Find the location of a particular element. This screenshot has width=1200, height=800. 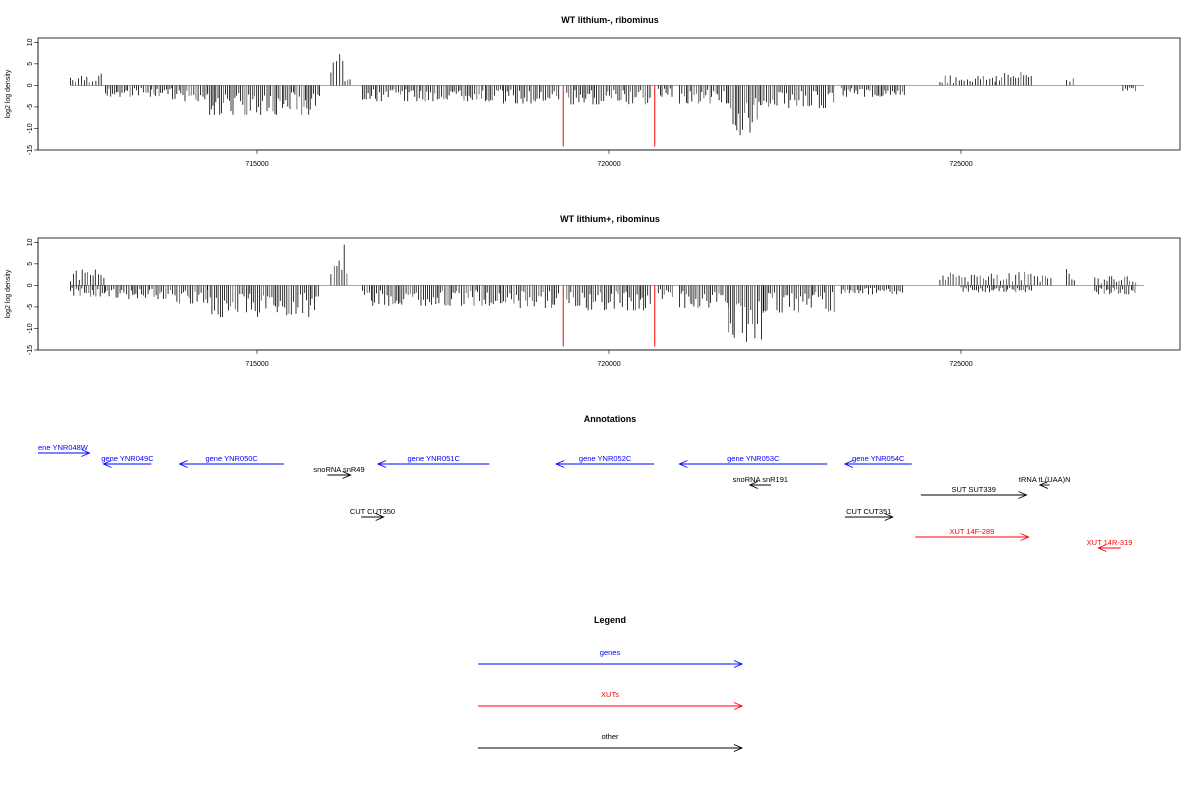

annotation-label: CUT CUT350 is located at coordinates (372, 511).